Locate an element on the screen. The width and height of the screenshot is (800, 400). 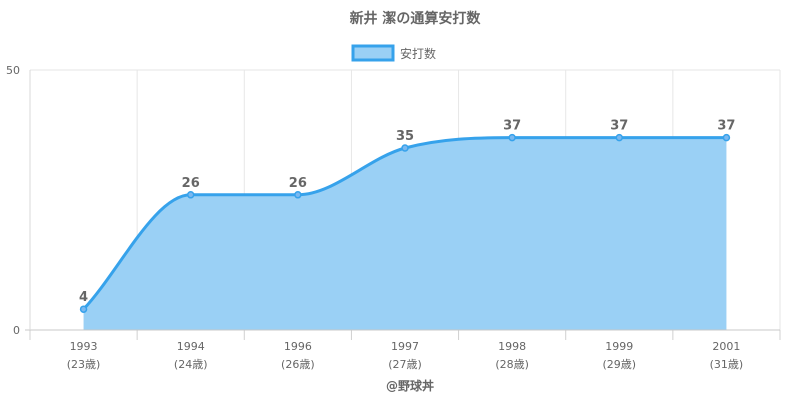
y-tick-label: 0 is located at coordinates (16, 330).